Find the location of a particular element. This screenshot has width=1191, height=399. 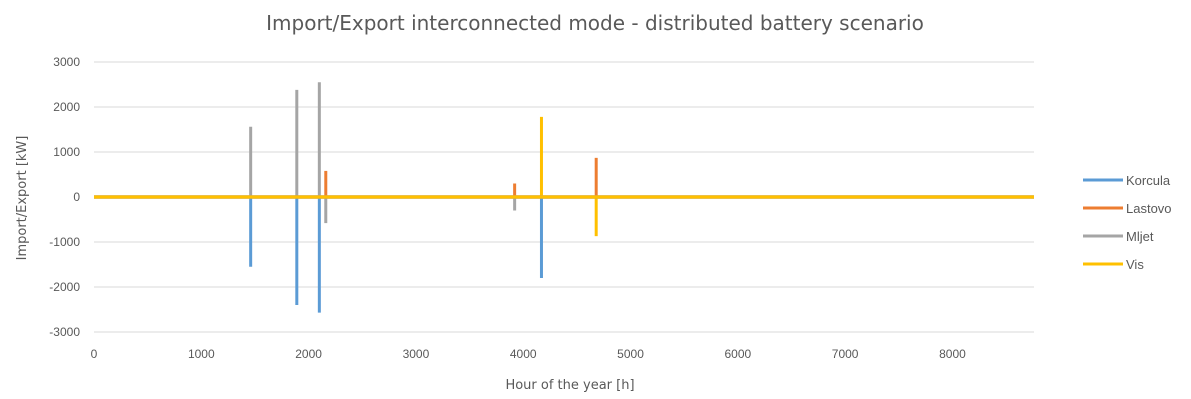

x-tick-label: 1000 is located at coordinates (201, 354).